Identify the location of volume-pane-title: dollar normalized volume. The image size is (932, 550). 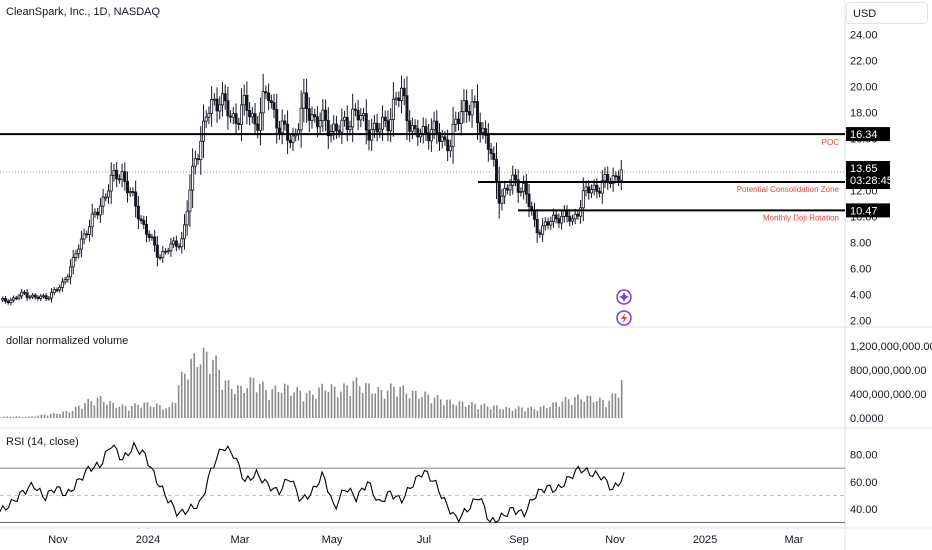
(67, 341).